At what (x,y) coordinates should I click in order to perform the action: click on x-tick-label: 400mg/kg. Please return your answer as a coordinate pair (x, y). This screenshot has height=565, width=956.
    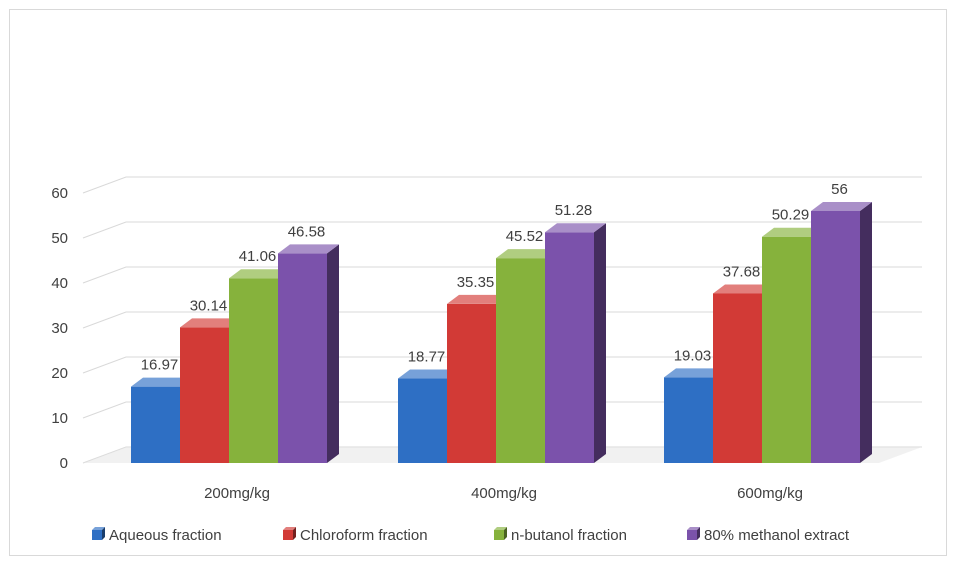
    Looking at the image, I should click on (504, 493).